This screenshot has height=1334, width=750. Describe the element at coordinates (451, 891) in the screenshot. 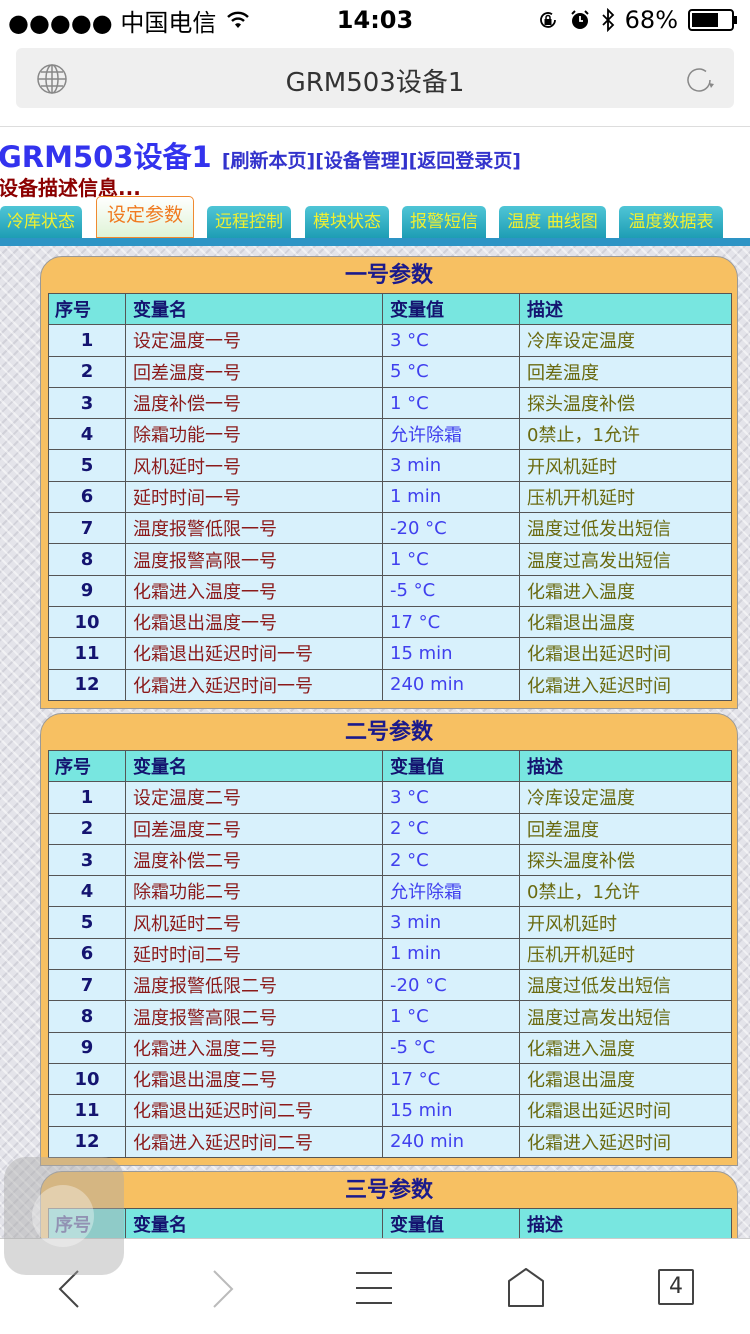

I see `variable-value: 允许除霜` at that location.